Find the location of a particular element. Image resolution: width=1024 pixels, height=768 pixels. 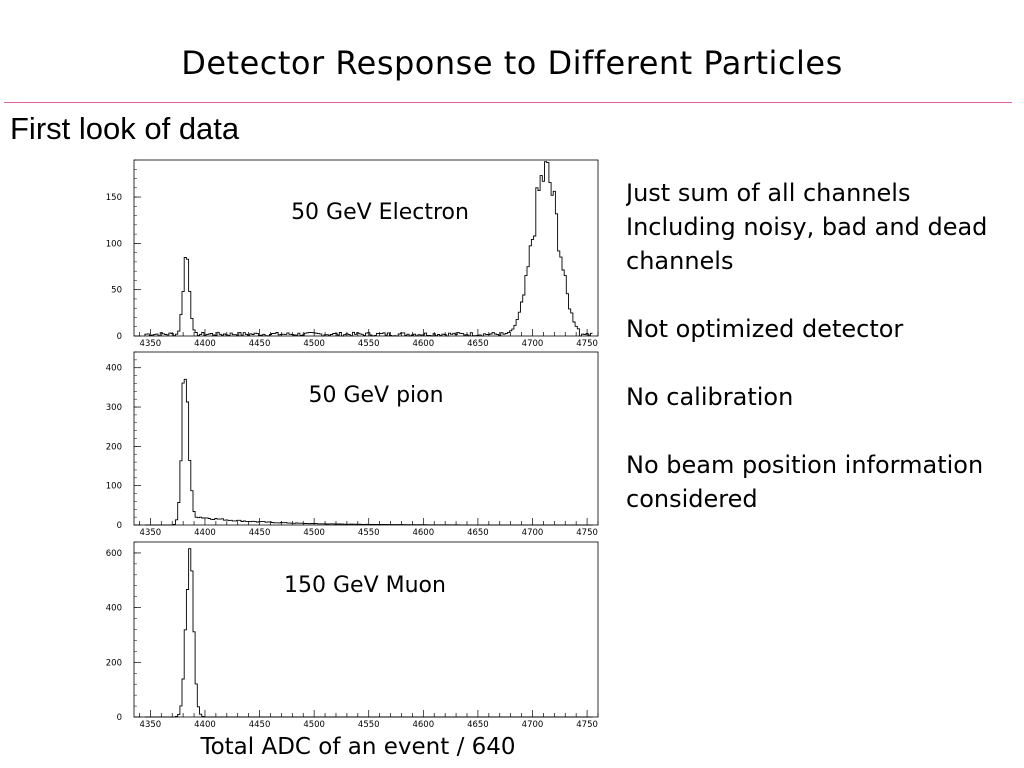

slide-title: Detector Response to Different Particles is located at coordinates (512, 63).